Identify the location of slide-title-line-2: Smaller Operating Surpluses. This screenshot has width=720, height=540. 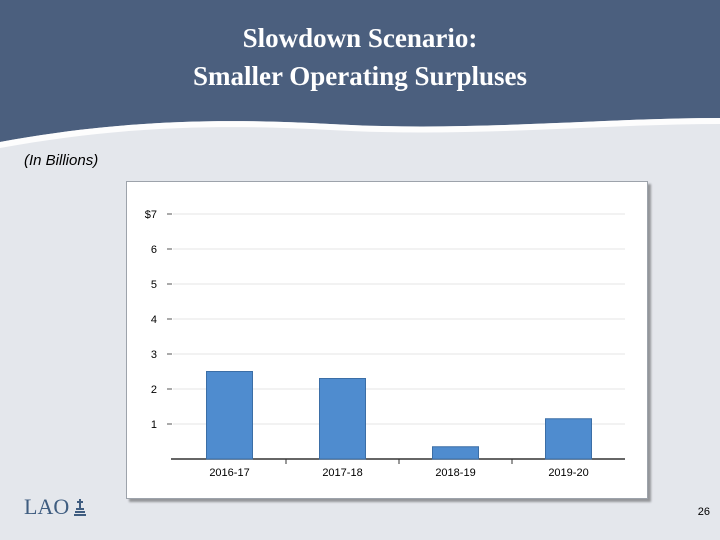
(360, 76).